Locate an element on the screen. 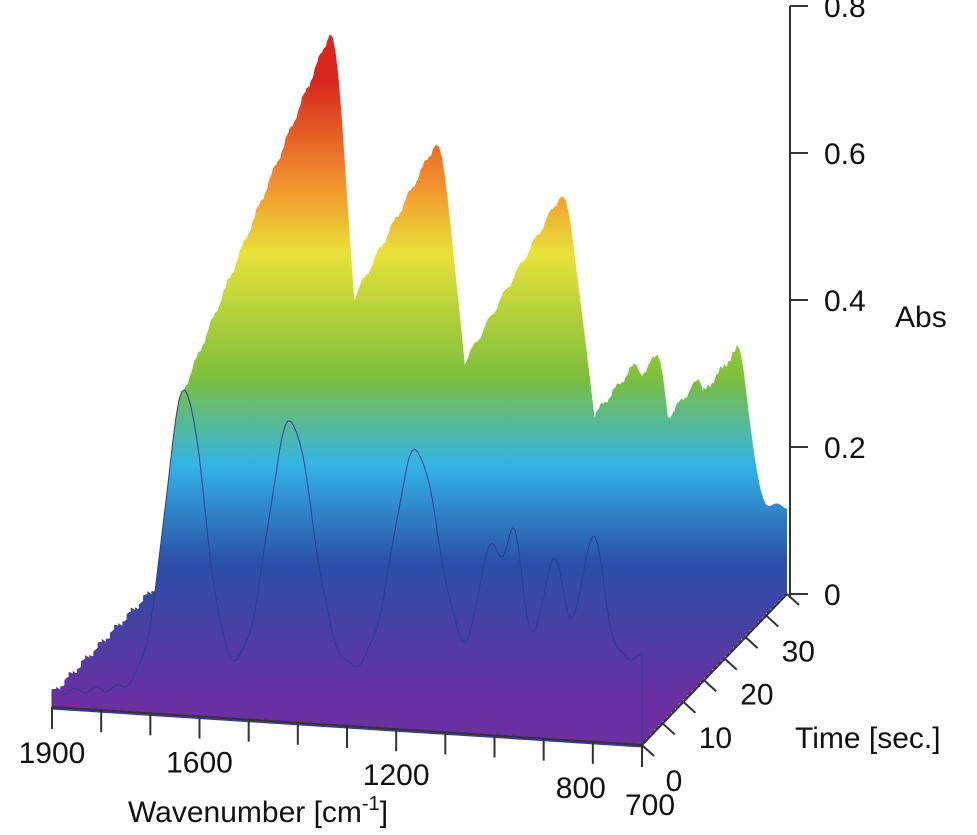 This screenshot has width=977, height=835. abs-tick-label: 0.4 is located at coordinates (845, 301).